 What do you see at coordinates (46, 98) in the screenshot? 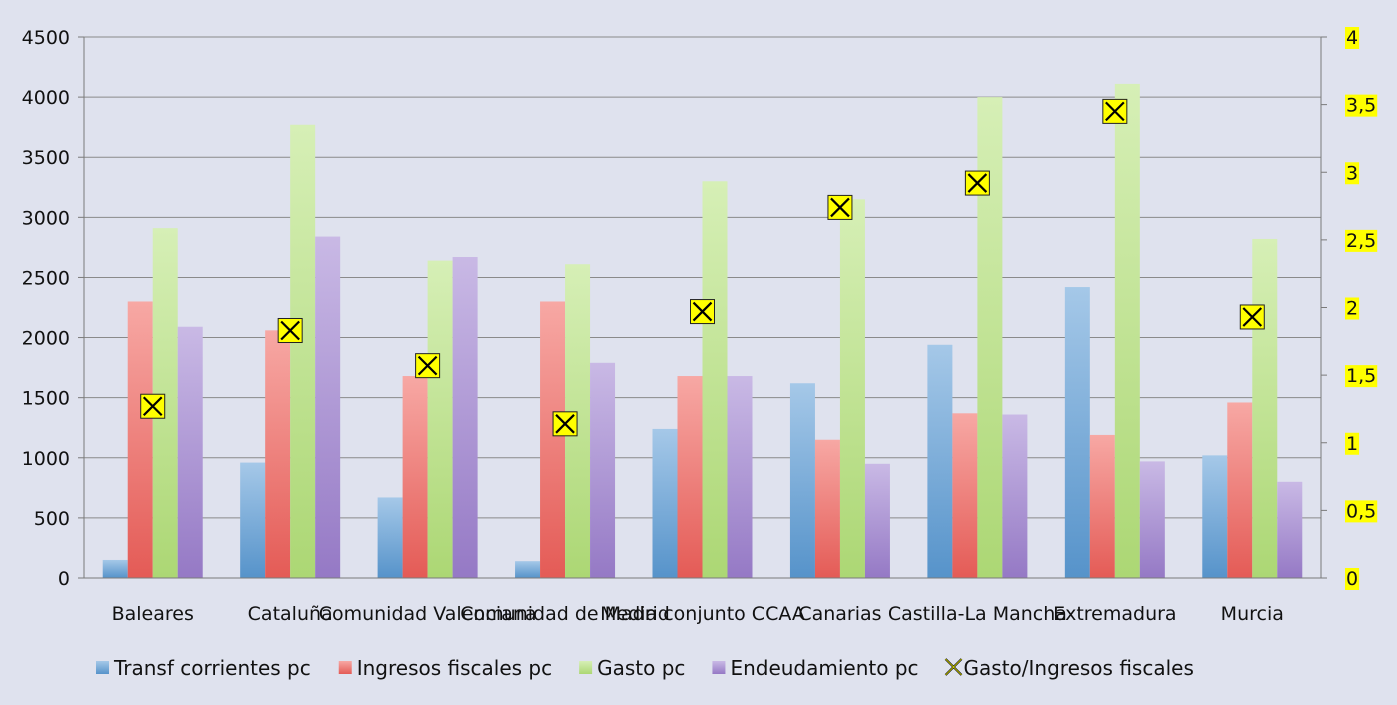
I see `y-tick-label: 4000` at bounding box center [46, 98].